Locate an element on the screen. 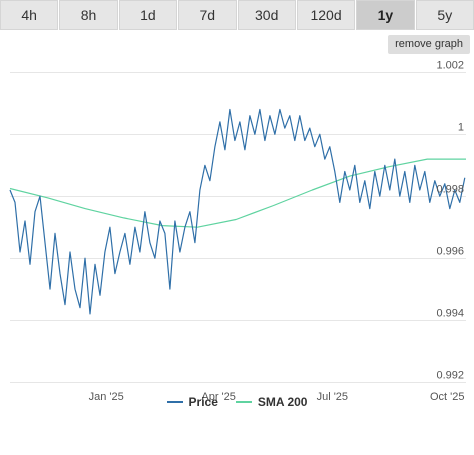 This screenshot has width=474, height=455. legend-label-price: Price is located at coordinates (203, 402).